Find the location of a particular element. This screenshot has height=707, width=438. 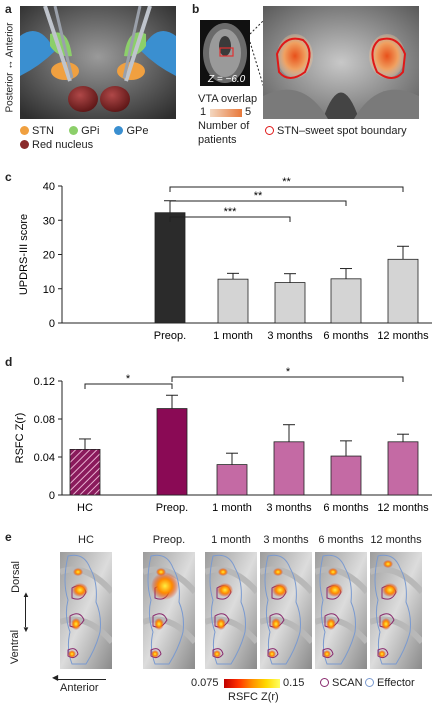

panel-e-column-header: 3 months is located at coordinates (286, 540).